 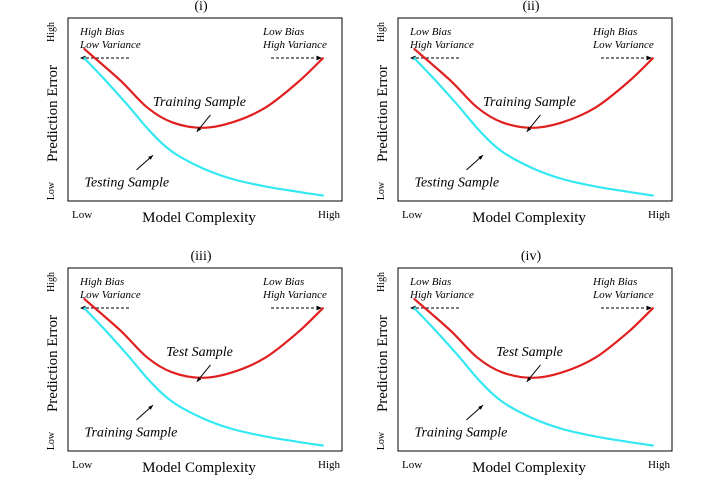 I want to click on chart-title: (iii), so click(x=201, y=256).